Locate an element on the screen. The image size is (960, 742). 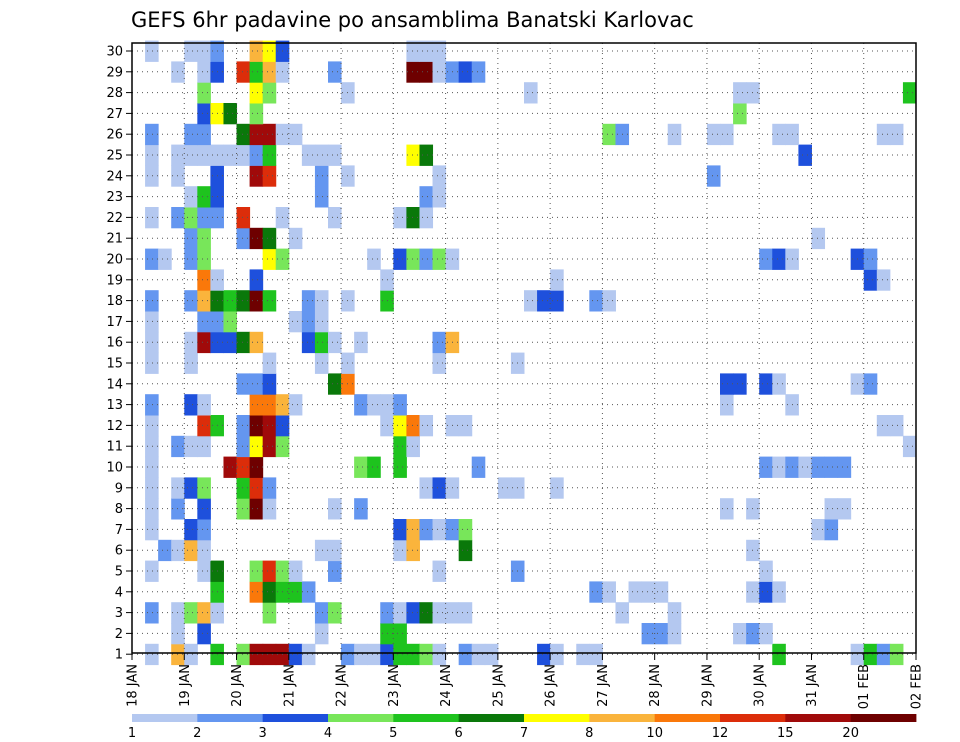
x-tick-label: 21 JAN is located at coordinates (289, 685).